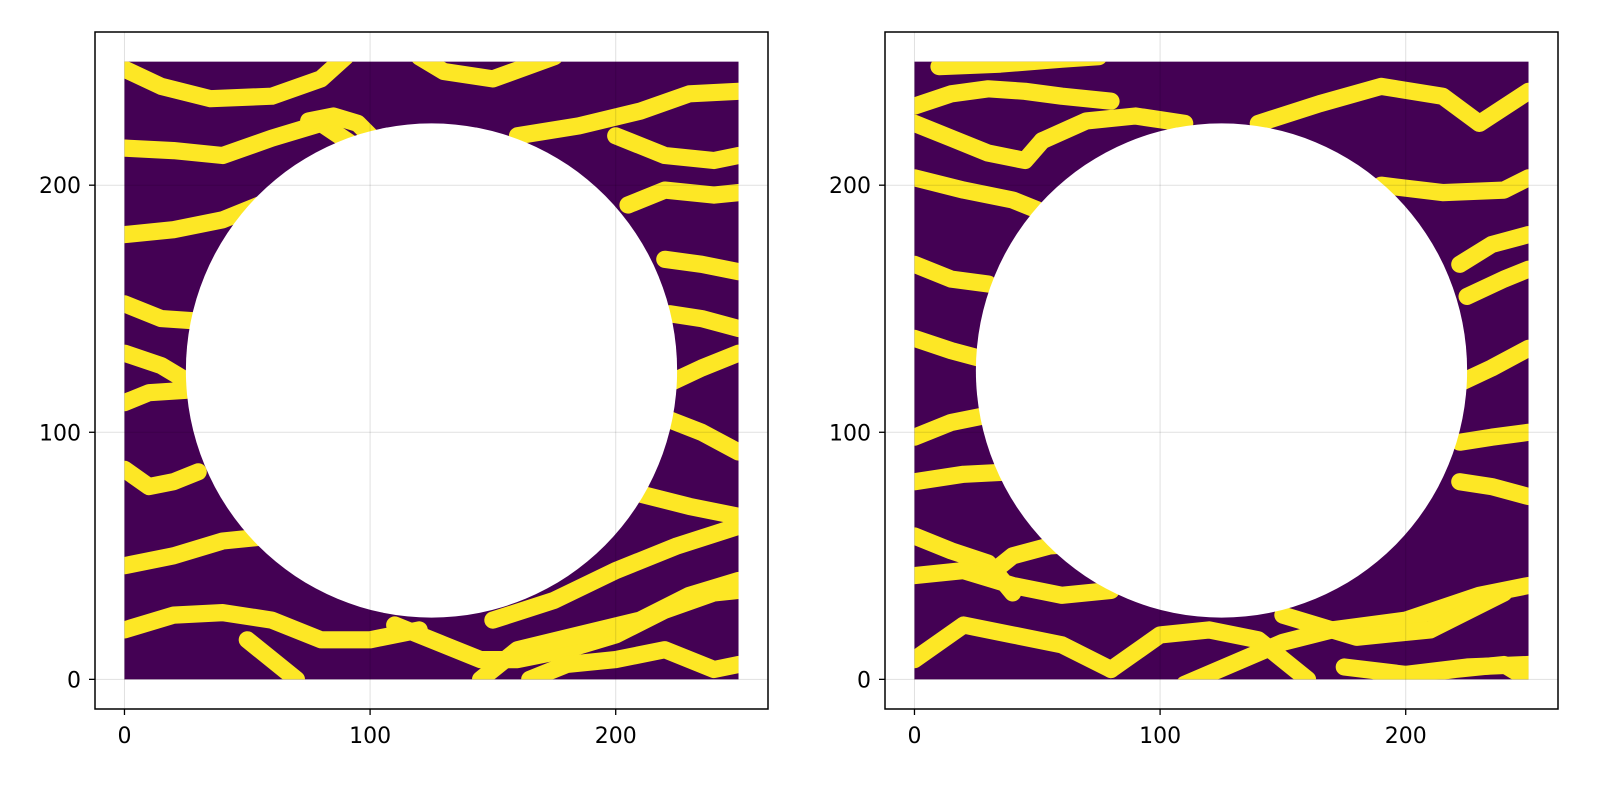 The image size is (1600, 800). What do you see at coordinates (914, 736) in the screenshot?
I see `right-xtick-label-0: 0` at bounding box center [914, 736].